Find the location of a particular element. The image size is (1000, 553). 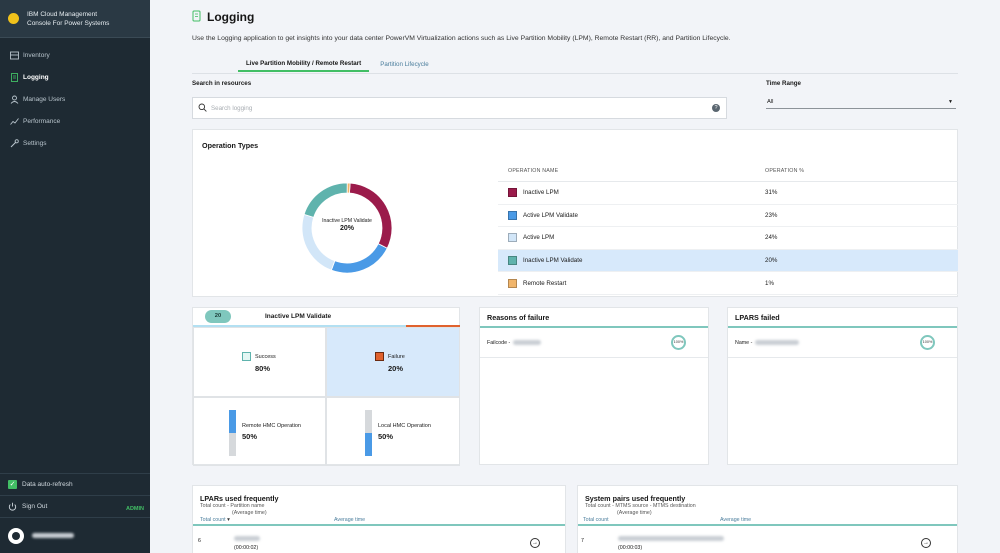

sidebar-item-settings: Settings is located at coordinates (75, 143).